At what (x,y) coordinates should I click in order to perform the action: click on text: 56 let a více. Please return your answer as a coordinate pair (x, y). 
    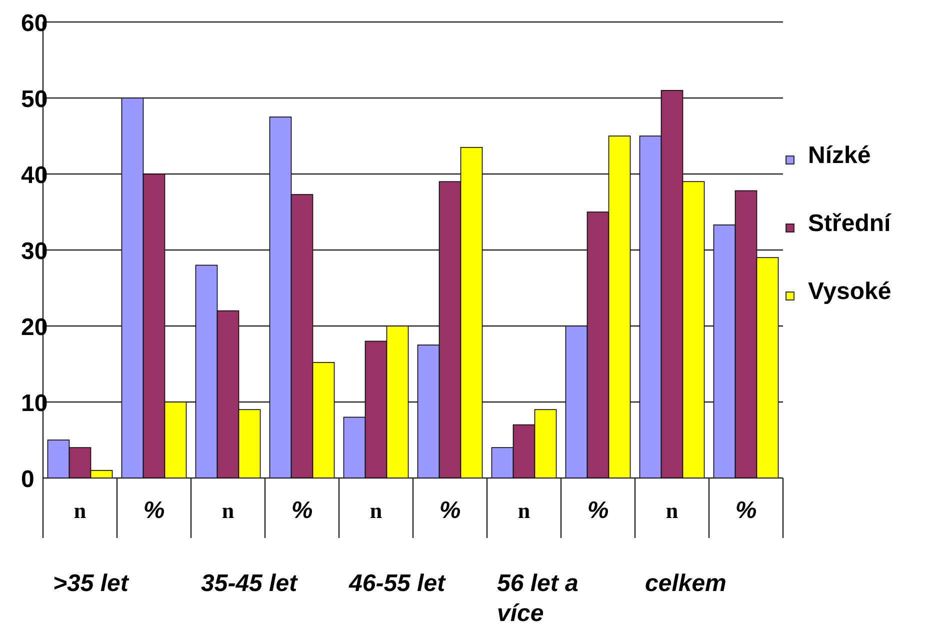
    Looking at the image, I should click on (537, 596).